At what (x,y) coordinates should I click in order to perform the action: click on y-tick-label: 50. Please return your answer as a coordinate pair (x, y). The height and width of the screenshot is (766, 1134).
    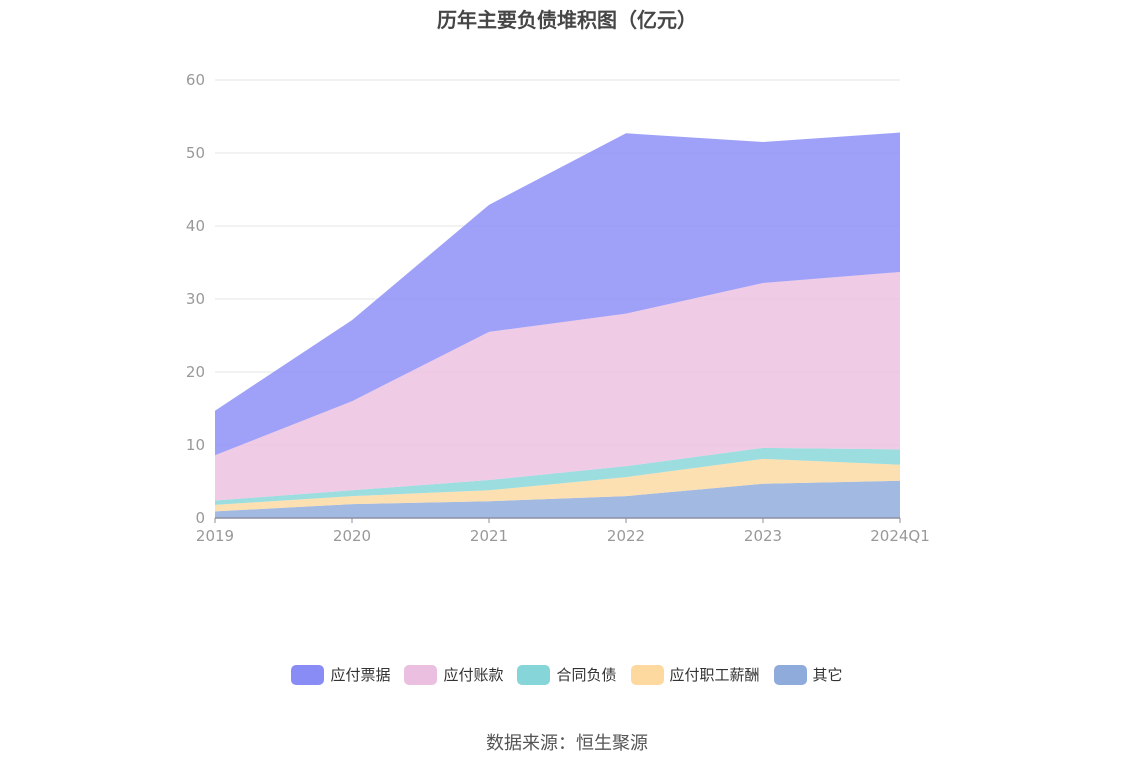
    Looking at the image, I should click on (195, 153).